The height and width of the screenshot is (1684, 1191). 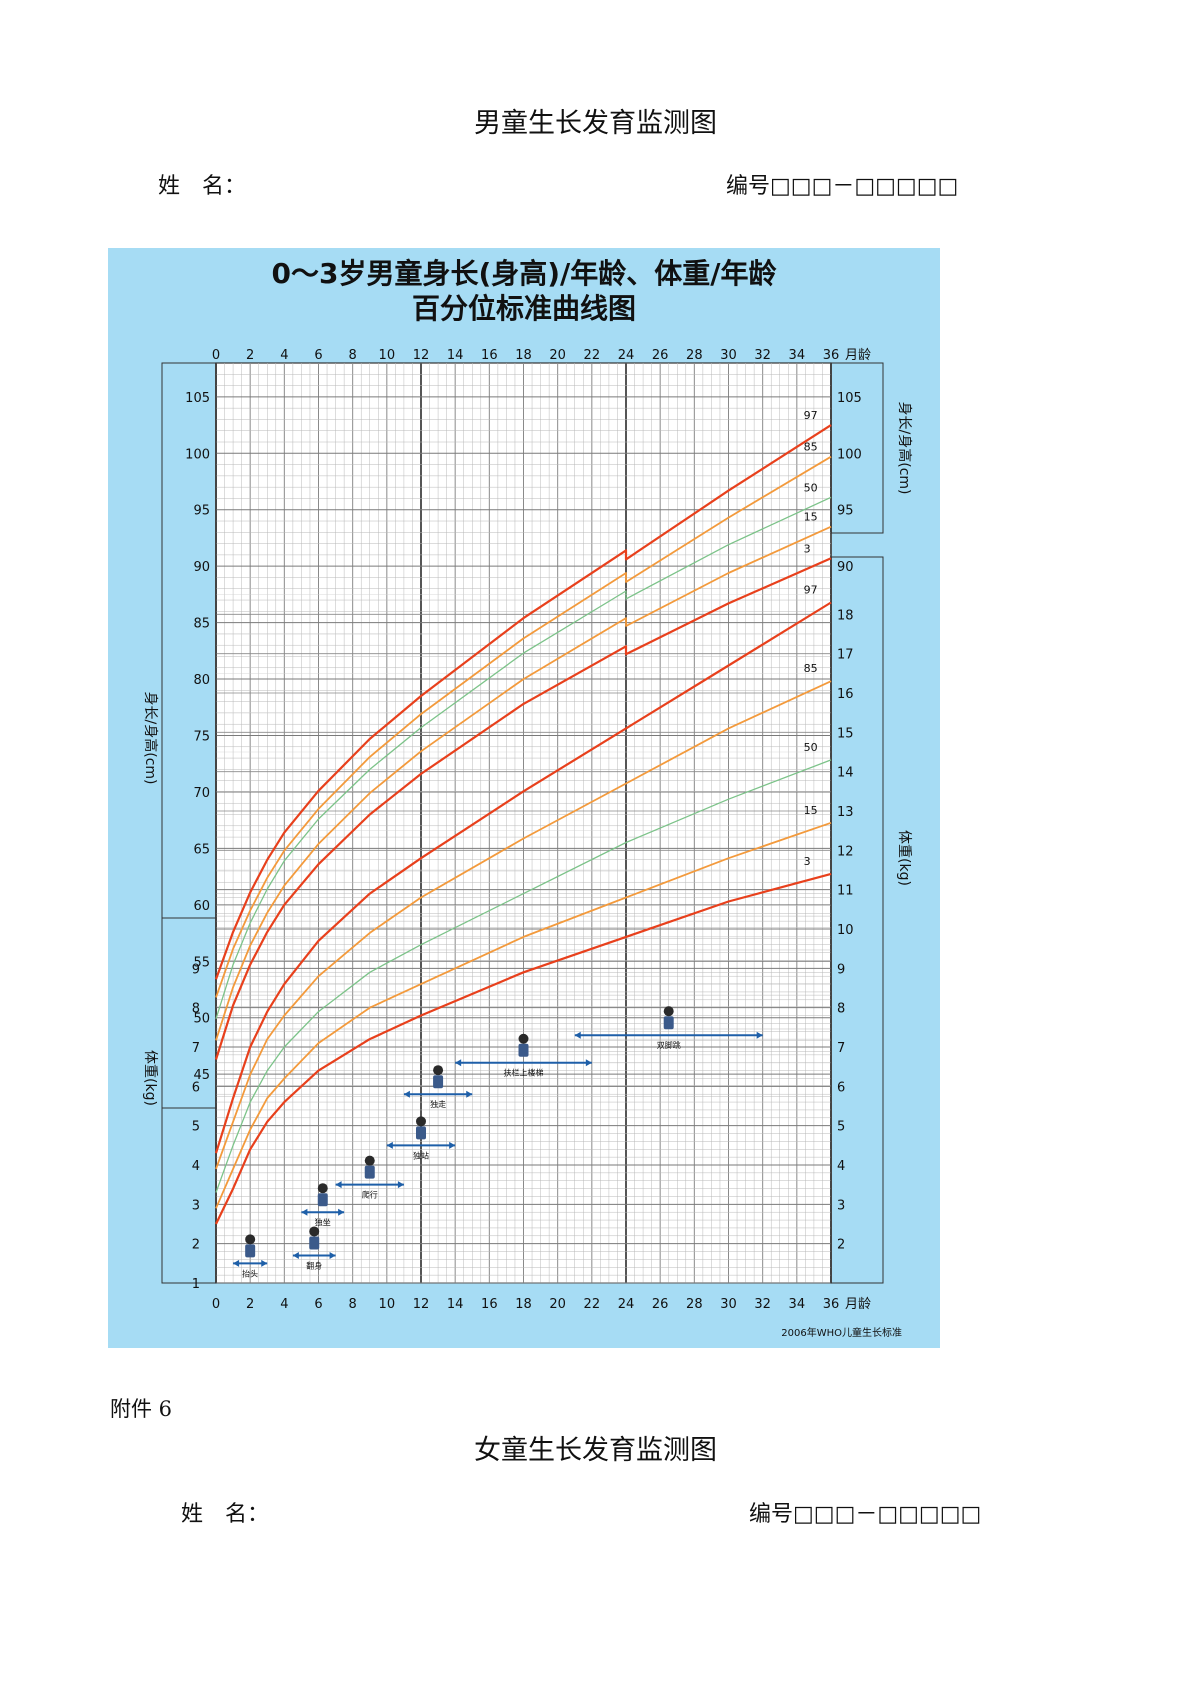 What do you see at coordinates (201, 962) in the screenshot?
I see `length-tick-left: 55` at bounding box center [201, 962].